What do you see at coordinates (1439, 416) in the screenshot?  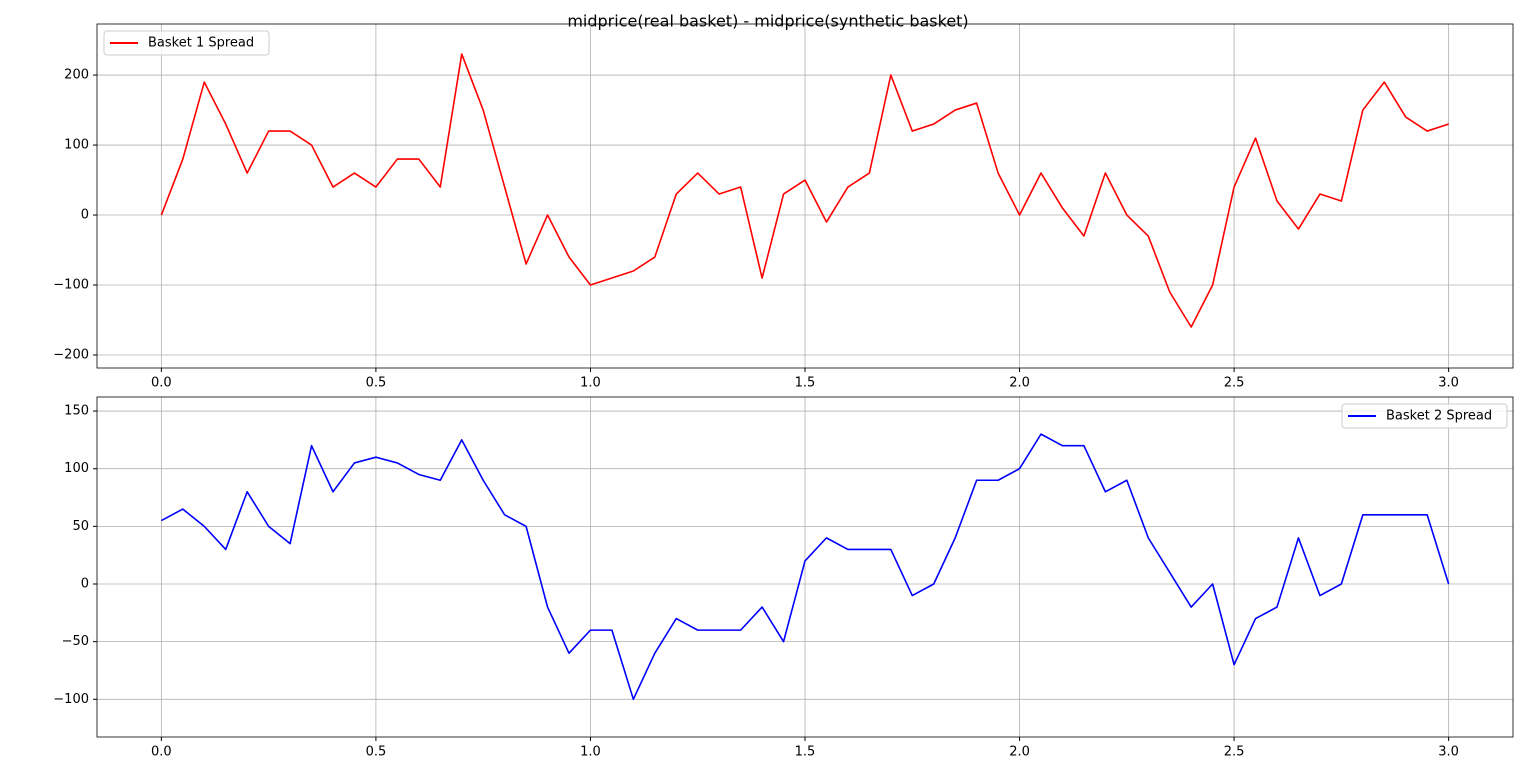 I see `legend-label: Basket 2 Spread` at bounding box center [1439, 416].